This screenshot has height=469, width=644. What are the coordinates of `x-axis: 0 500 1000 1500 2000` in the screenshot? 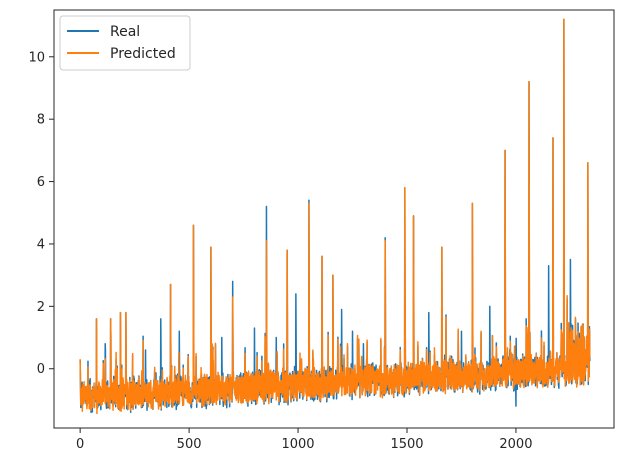 It's located at (304, 440).